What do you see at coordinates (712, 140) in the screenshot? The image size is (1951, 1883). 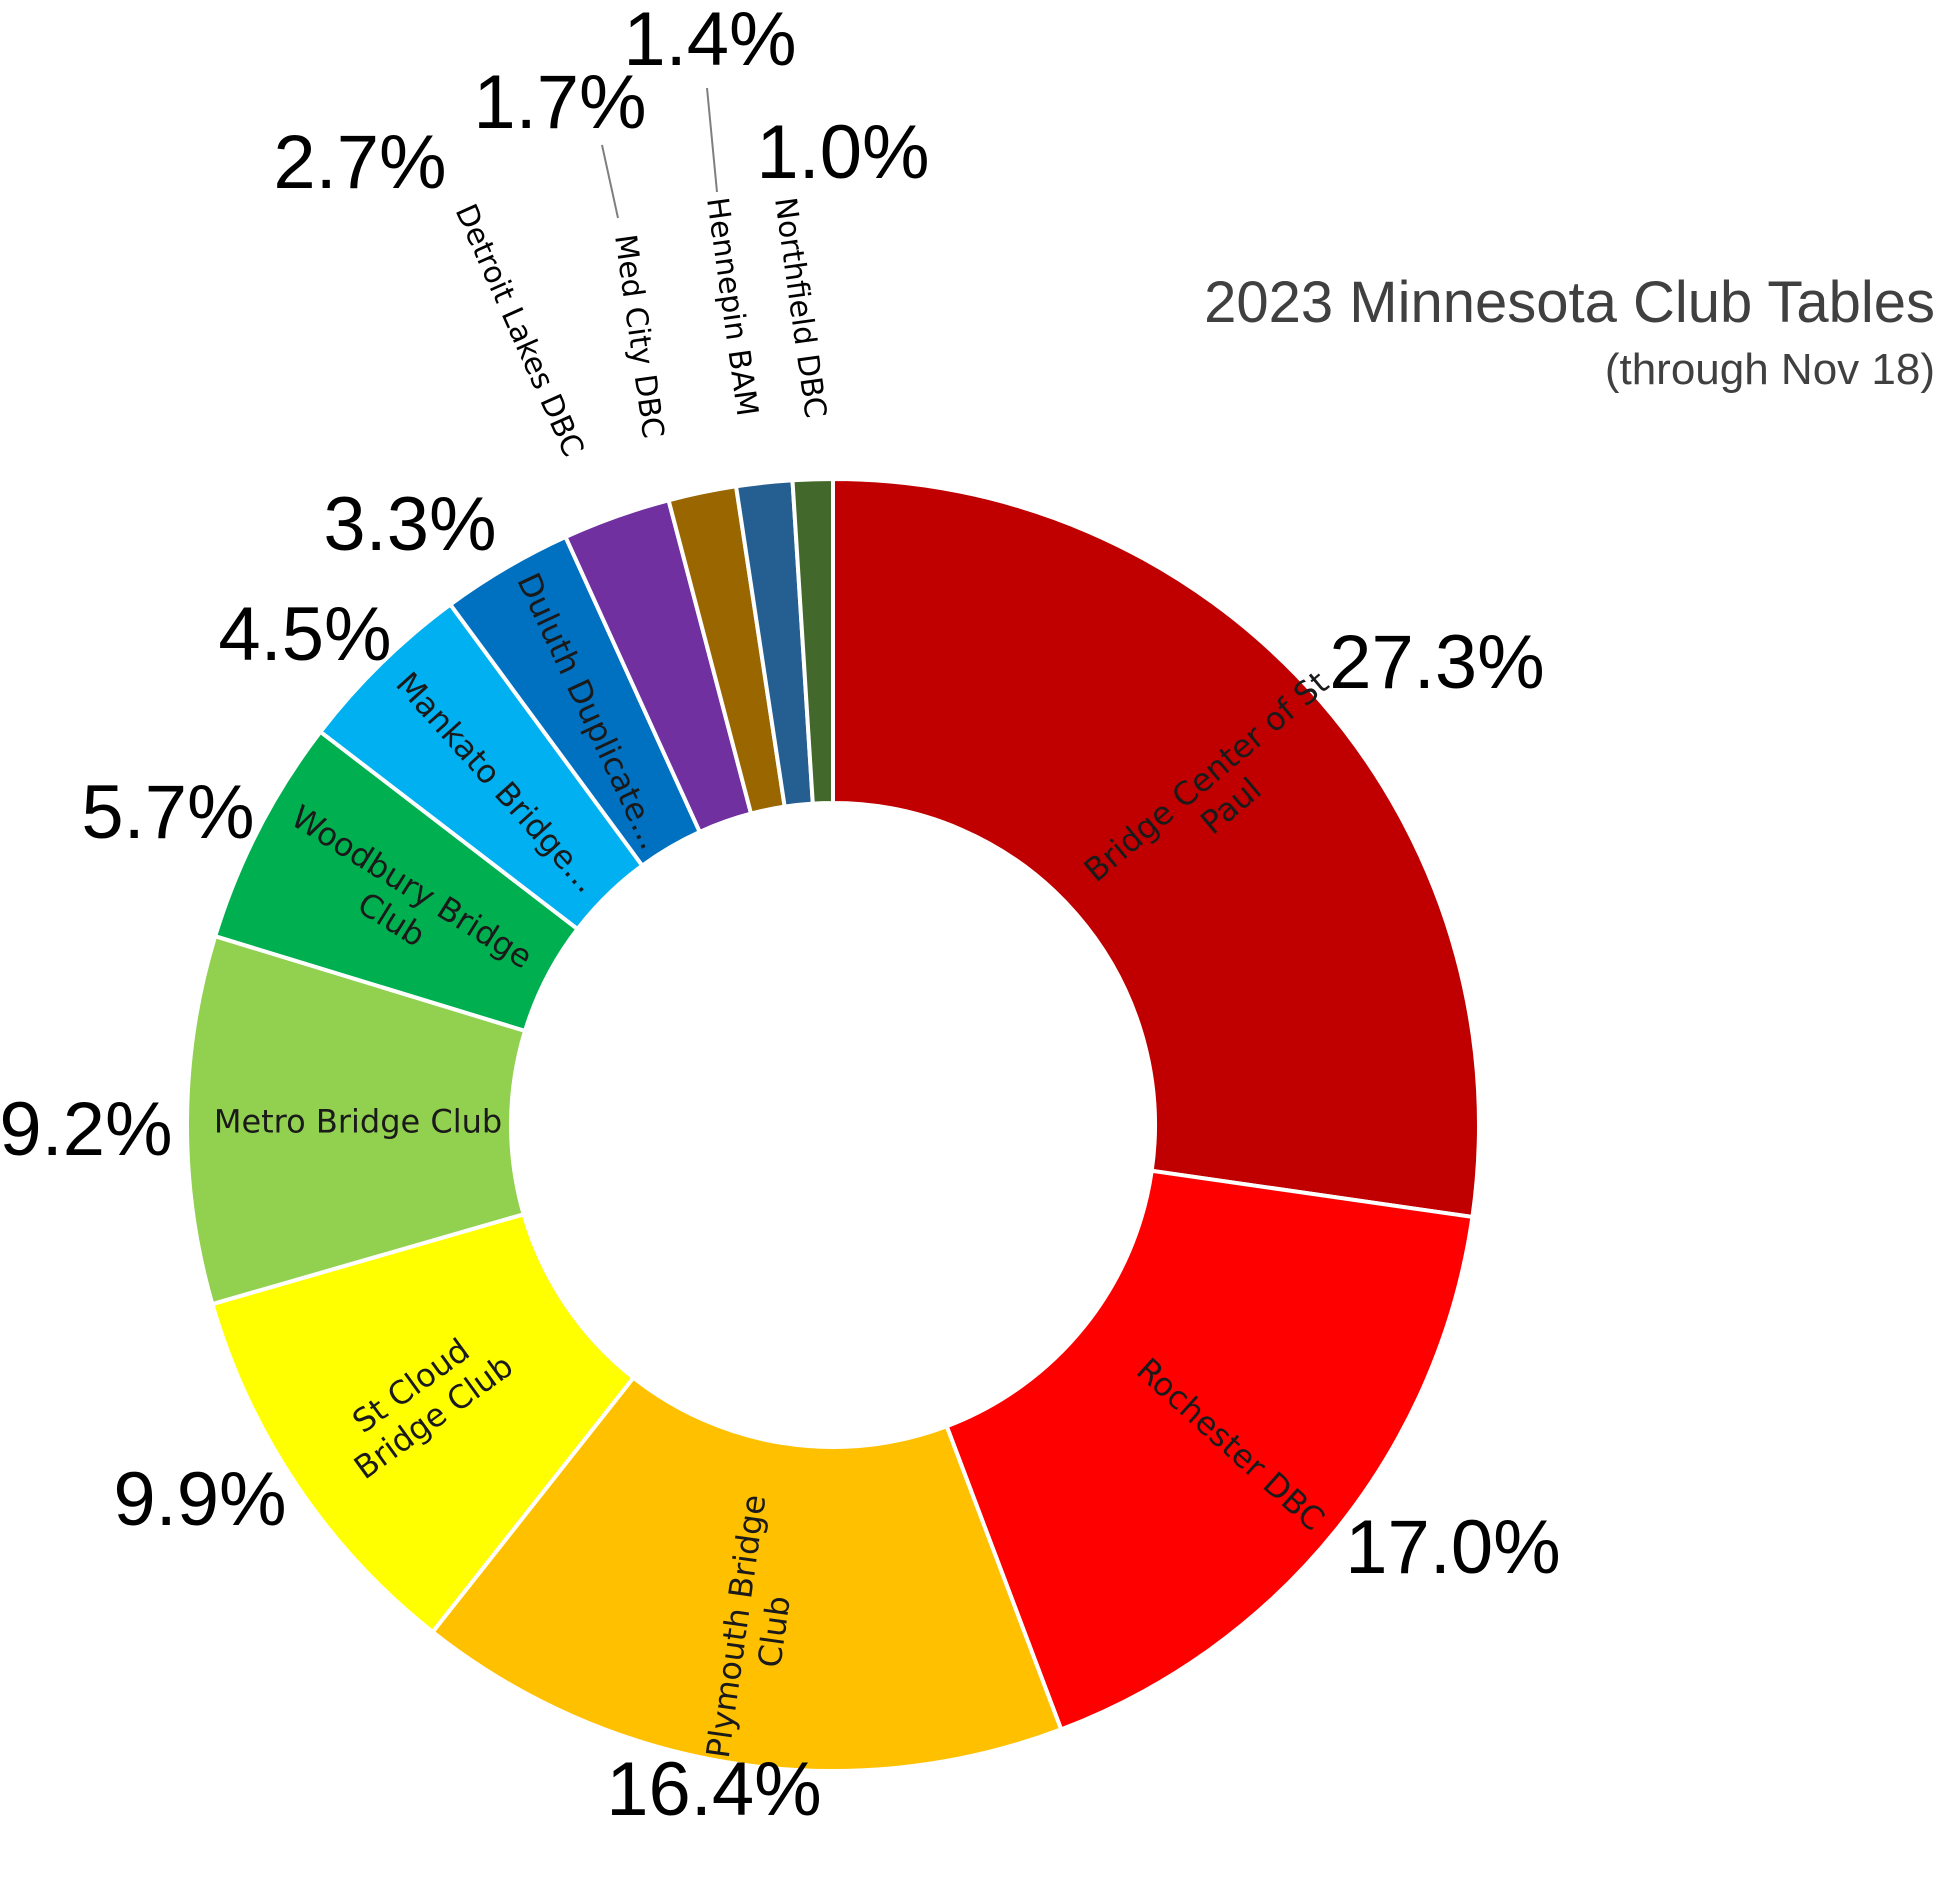 I see `leader-line-hennepin-bam` at bounding box center [712, 140].